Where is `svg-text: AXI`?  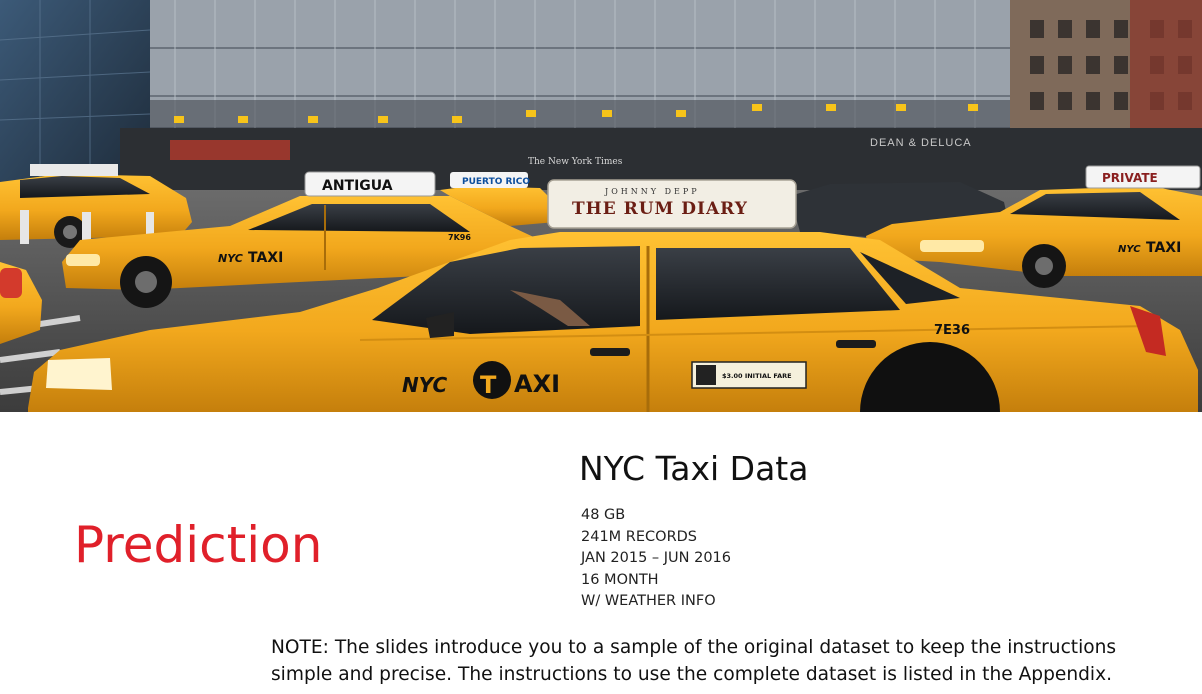
svg-text: AXI is located at coordinates (537, 384).